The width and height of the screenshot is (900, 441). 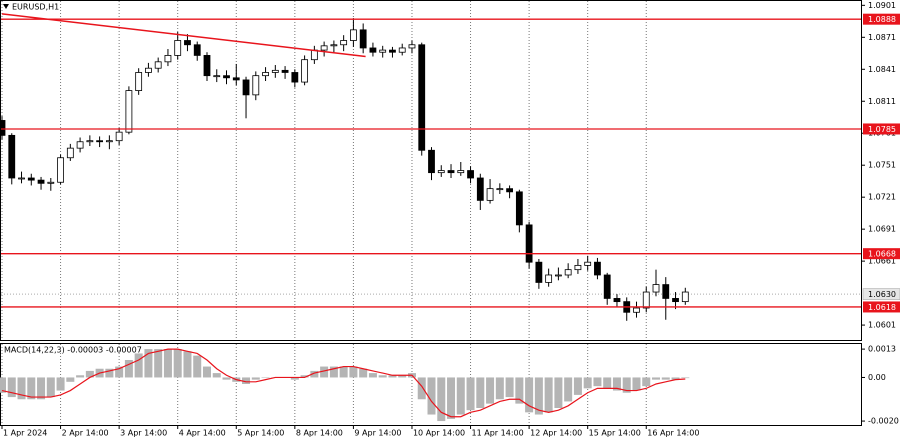 What do you see at coordinates (881, 294) in the screenshot?
I see `last-price-box` at bounding box center [881, 294].